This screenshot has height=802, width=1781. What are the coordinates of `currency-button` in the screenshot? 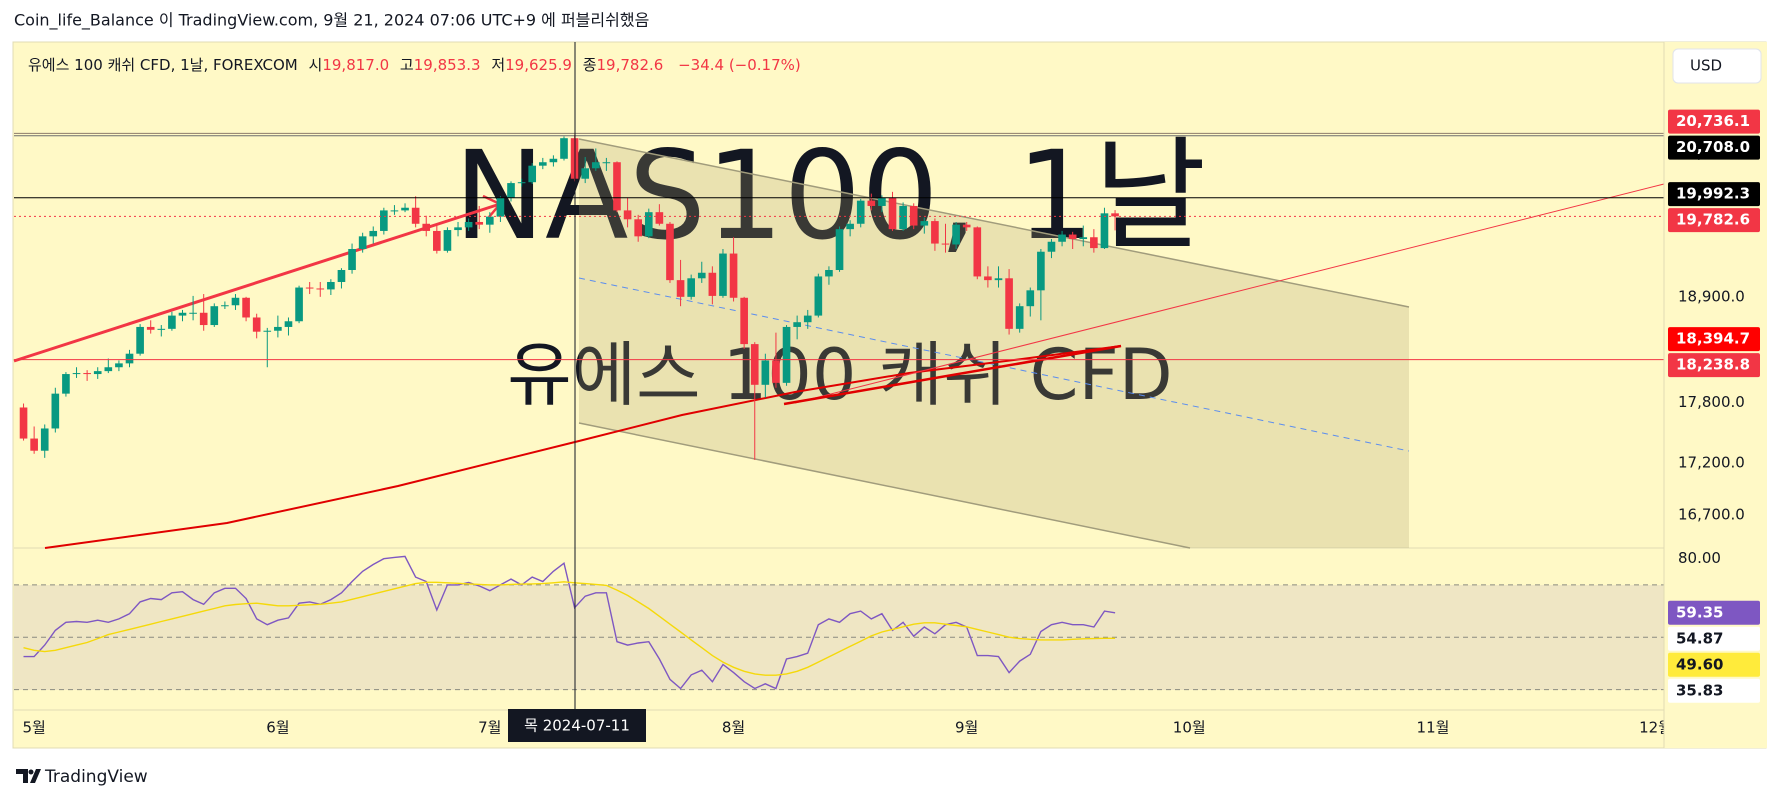 It's located at (1717, 66).